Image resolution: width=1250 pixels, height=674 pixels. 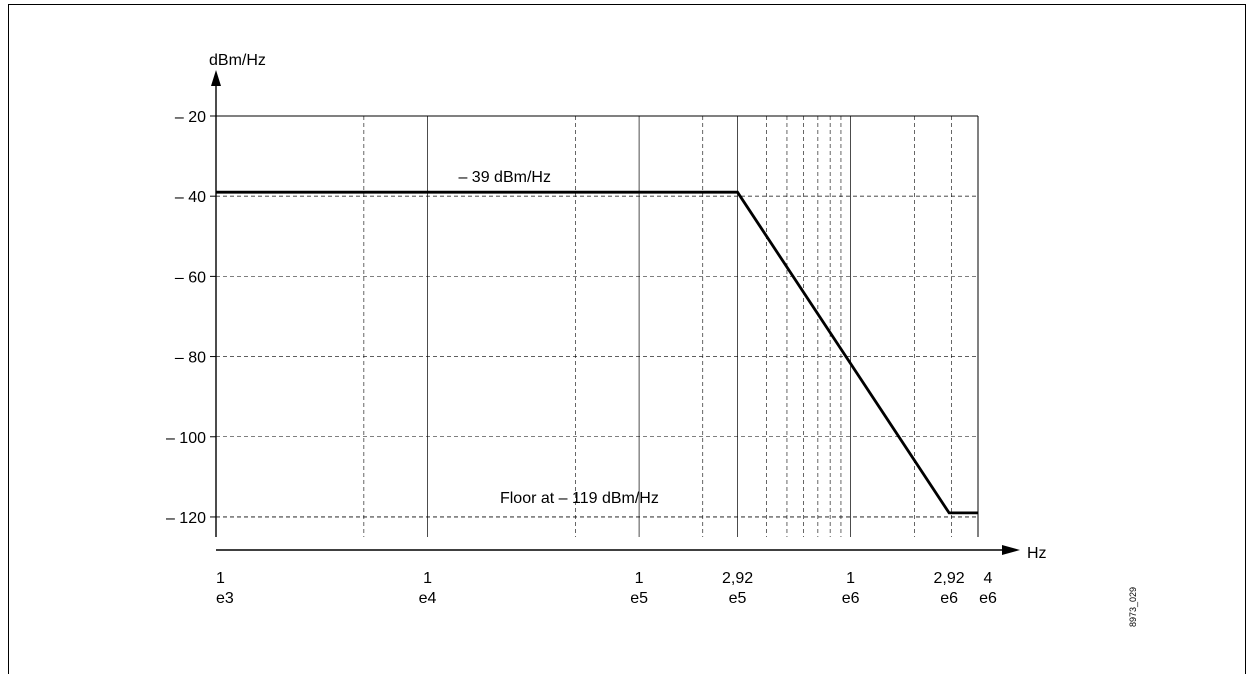 I want to click on y-tick-label: – 100, so click(x=186, y=438).